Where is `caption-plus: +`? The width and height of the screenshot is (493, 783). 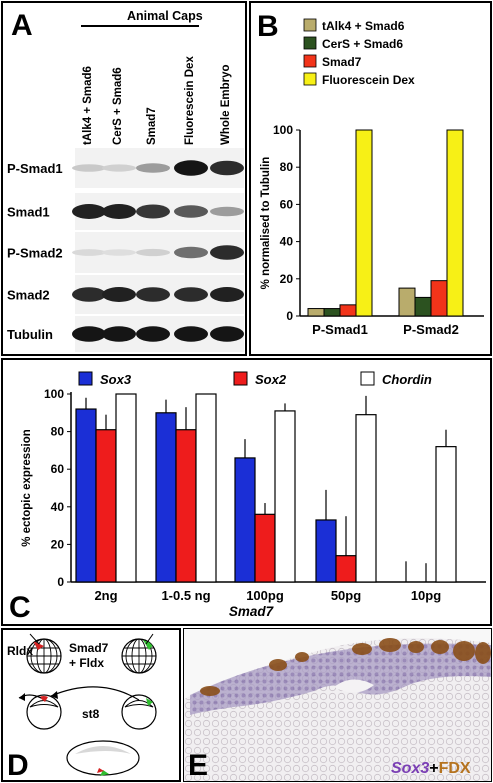
caption-plus: + is located at coordinates (433, 768).